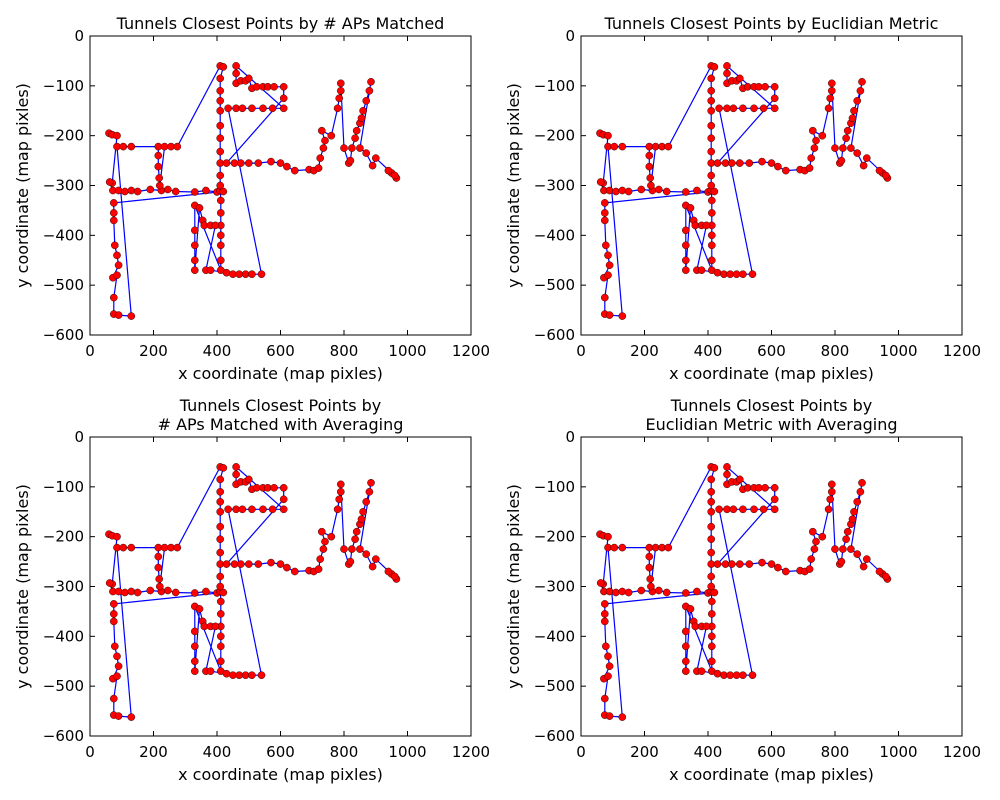 This screenshot has width=1000, height=800. What do you see at coordinates (554, 186) in the screenshot?
I see `y-tick-label: −300` at bounding box center [554, 186].